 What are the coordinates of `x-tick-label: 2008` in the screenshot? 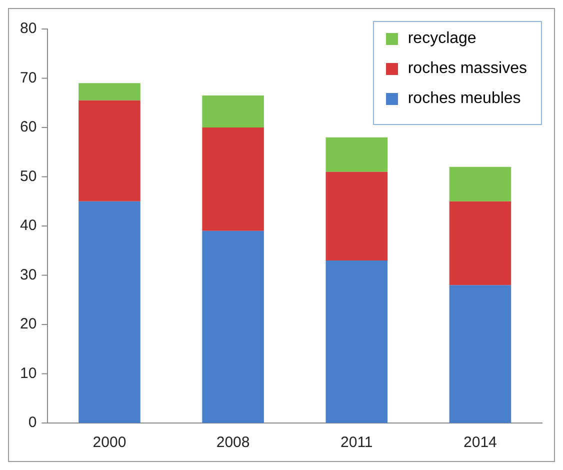 It's located at (233, 443).